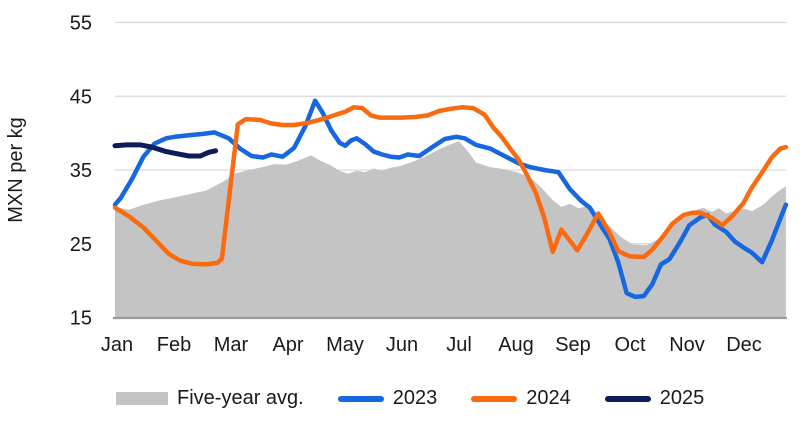 This screenshot has width=810, height=432. What do you see at coordinates (231, 345) in the screenshot?
I see `x-tick-label-mar: Mar` at bounding box center [231, 345].